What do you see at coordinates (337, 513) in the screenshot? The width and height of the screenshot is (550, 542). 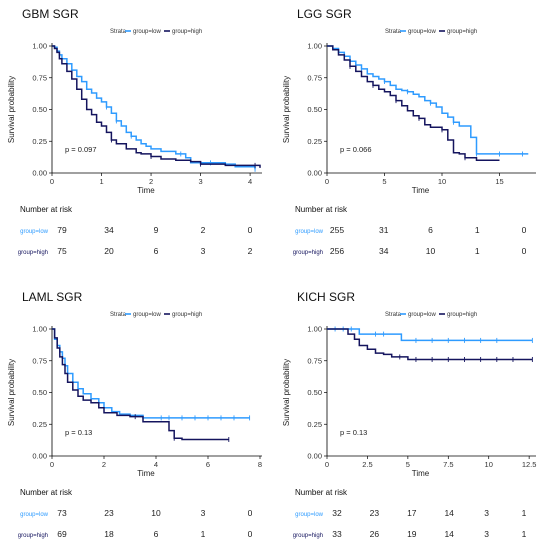 I see `risk-value-low: 32` at bounding box center [337, 513].